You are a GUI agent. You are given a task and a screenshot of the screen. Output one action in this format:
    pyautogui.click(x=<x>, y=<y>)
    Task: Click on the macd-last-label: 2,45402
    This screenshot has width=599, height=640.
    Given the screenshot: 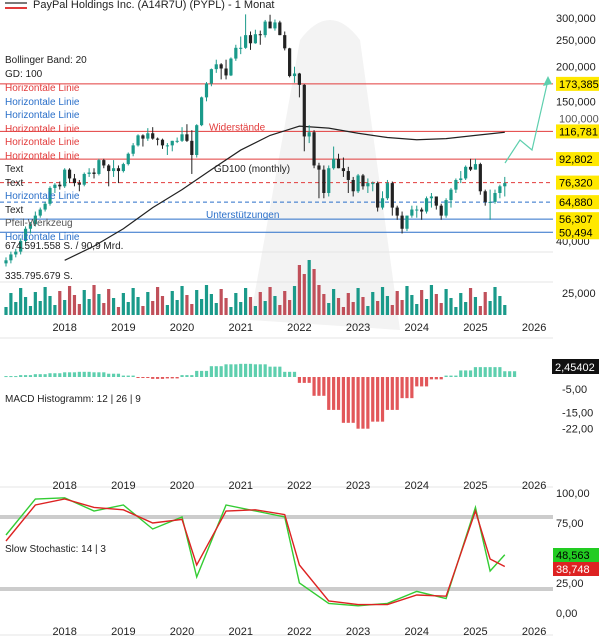 What is the action you would take?
    pyautogui.click(x=575, y=368)
    